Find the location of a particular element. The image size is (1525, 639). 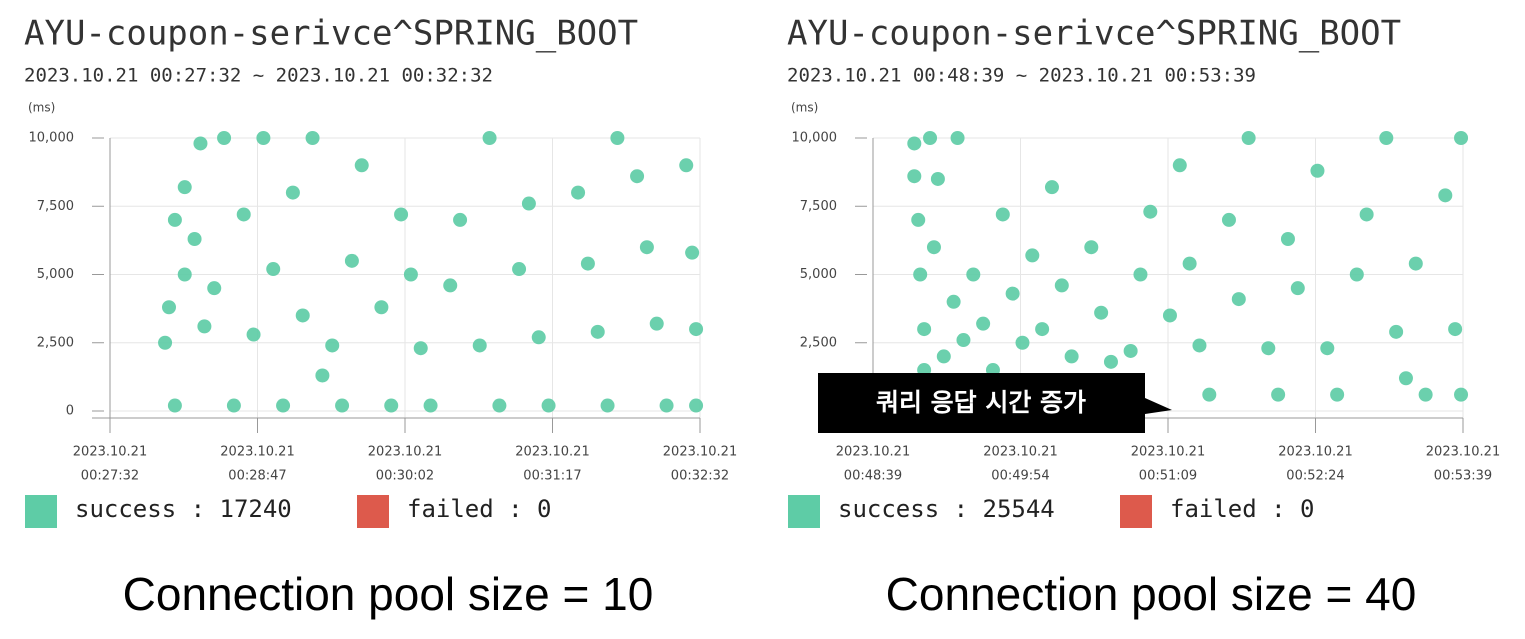

x-tick-label: 00:31:17 is located at coordinates (552, 476).